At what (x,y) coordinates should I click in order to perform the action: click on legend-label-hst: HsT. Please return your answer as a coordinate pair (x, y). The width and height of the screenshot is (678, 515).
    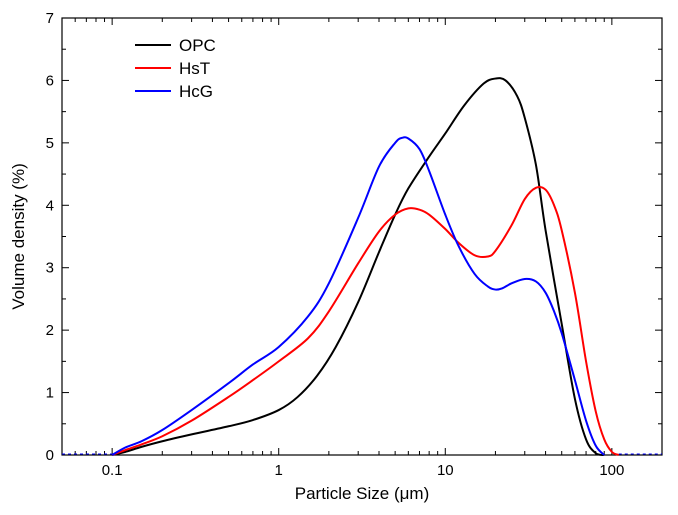
    Looking at the image, I should click on (194, 68).